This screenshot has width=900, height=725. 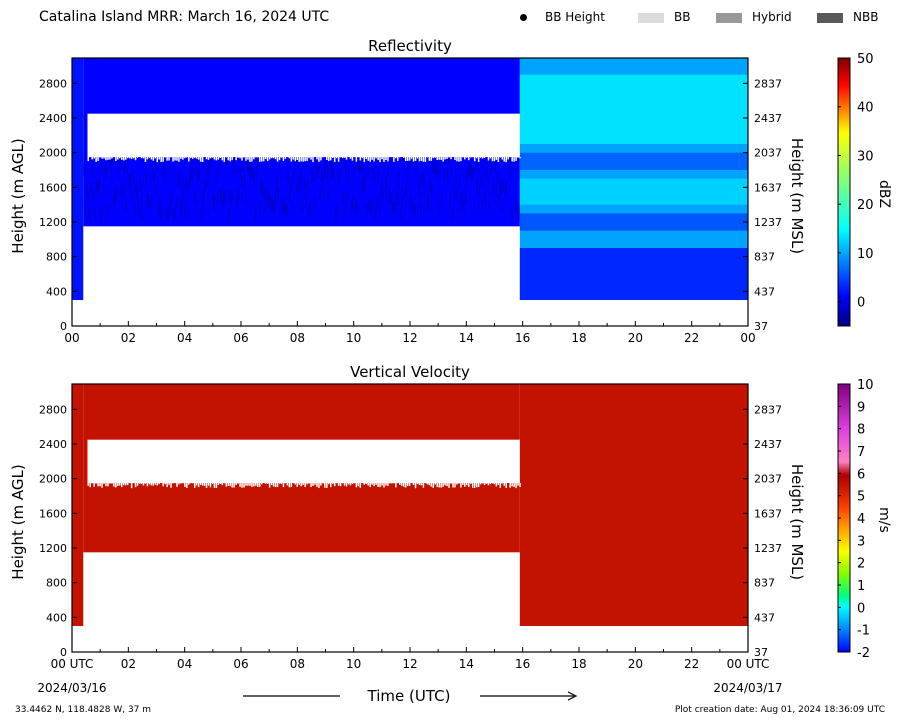 I want to click on start-date-label: 2024/03/16, so click(x=71, y=688).